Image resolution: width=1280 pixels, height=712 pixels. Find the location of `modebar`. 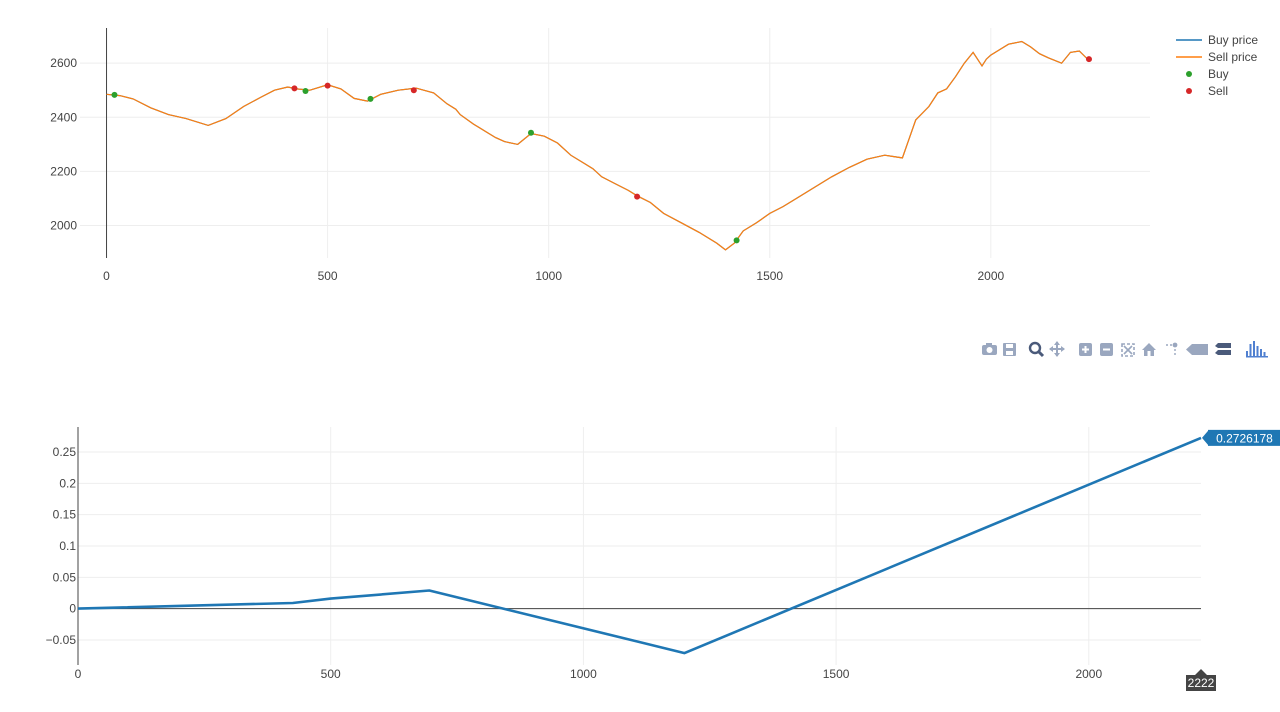

modebar is located at coordinates (1125, 349).